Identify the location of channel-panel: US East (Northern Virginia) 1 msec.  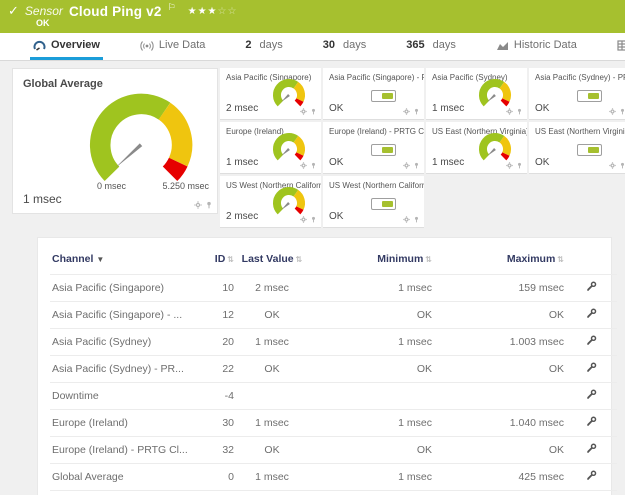
(476, 148).